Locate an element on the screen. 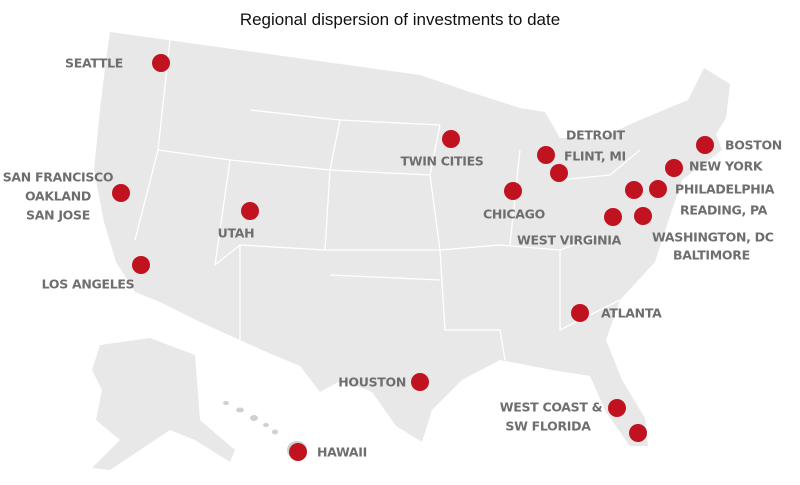 The height and width of the screenshot is (485, 800). city-label: PHILADELPHIA is located at coordinates (725, 189).